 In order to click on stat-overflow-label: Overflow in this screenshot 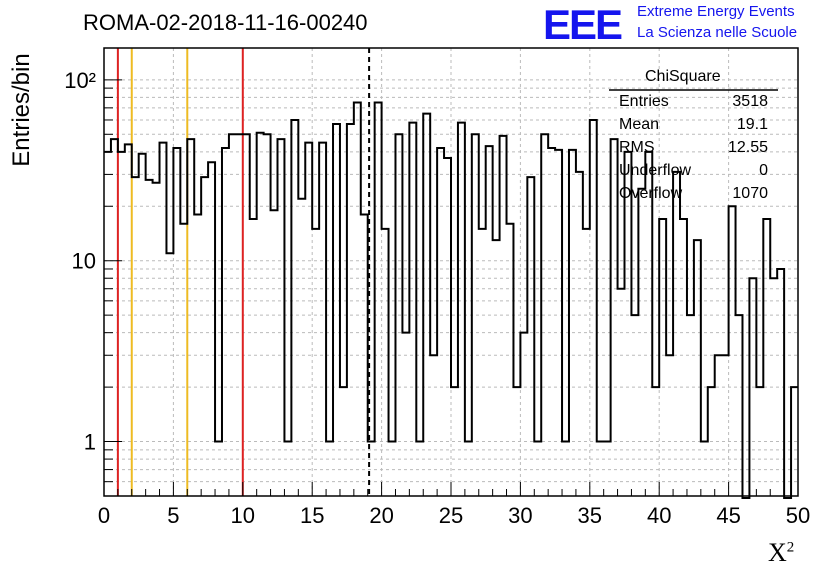, I will do `click(651, 193)`.